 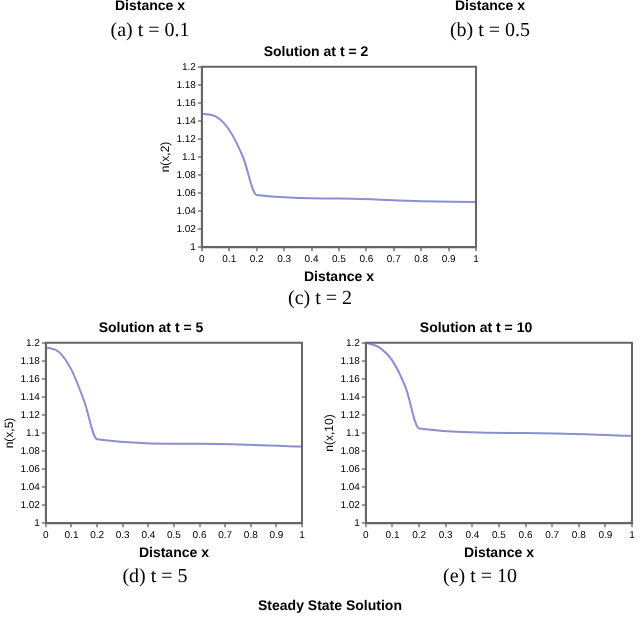 I want to click on text: (b) t = 0.5, so click(x=490, y=31).